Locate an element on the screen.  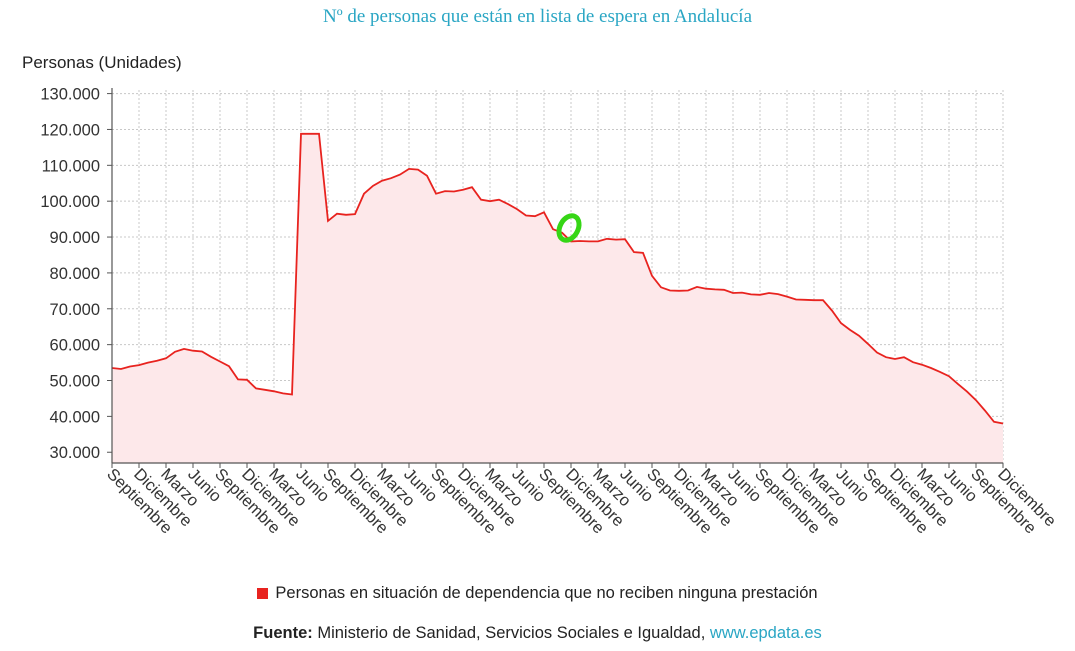
source-link: www.epdata.es is located at coordinates (765, 633).